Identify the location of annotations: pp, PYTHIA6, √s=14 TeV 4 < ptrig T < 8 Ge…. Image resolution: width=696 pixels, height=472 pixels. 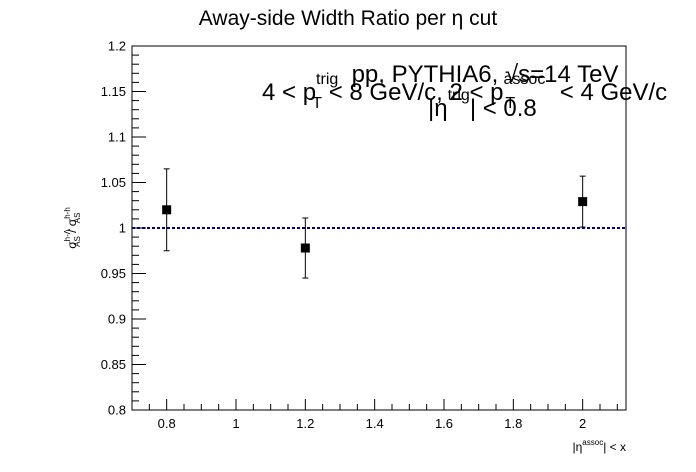
(464, 91).